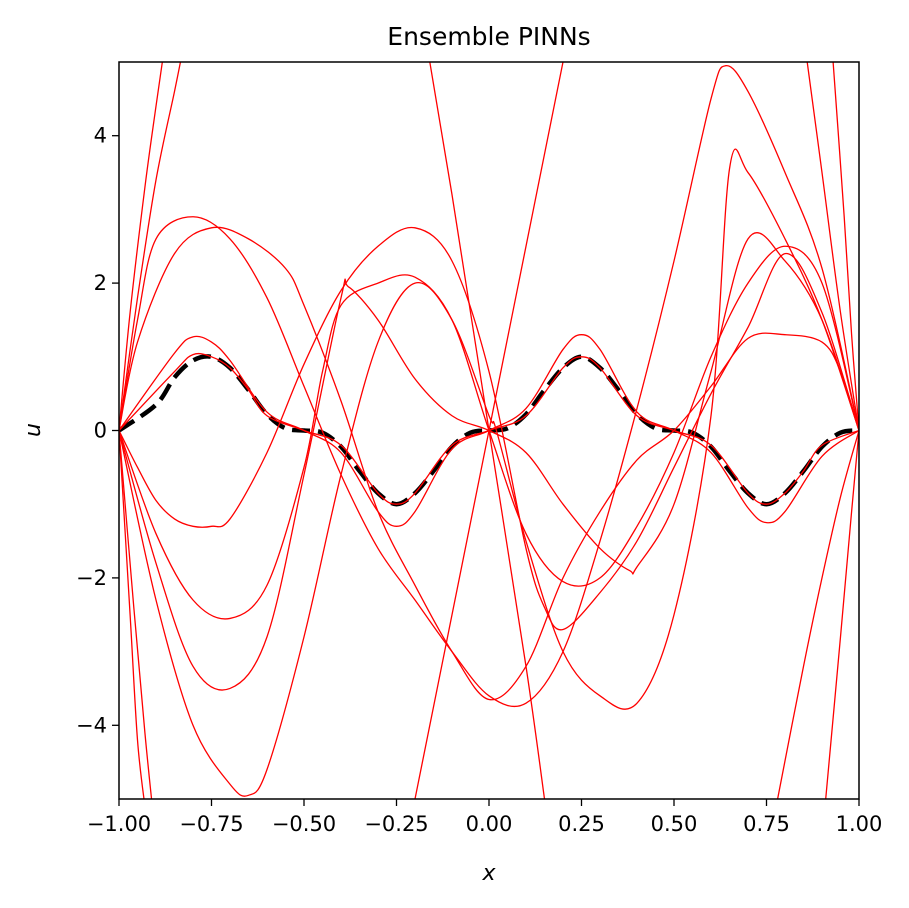 Image resolution: width=909 pixels, height=908 pixels. I want to click on y-axis-ticks: −4 −2 0 2 4, so click(97, 430).